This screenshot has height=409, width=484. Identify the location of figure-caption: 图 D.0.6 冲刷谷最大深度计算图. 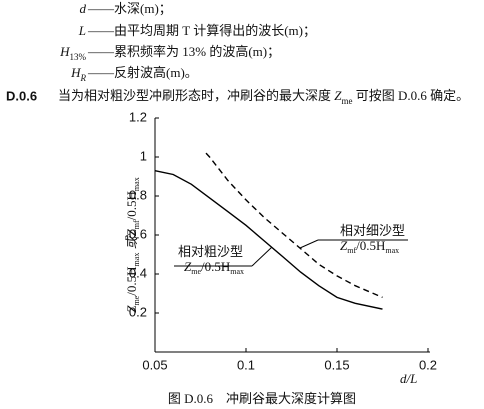
(262, 398).